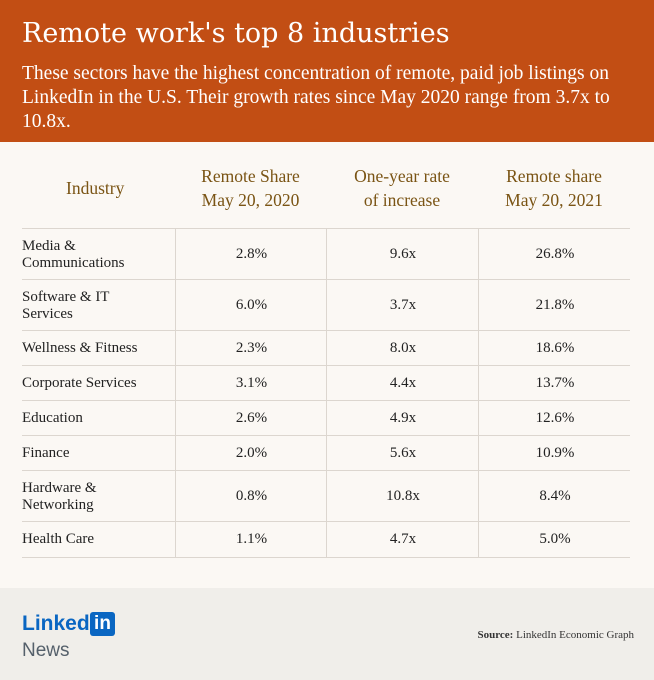 The image size is (654, 680). Describe the element at coordinates (554, 418) in the screenshot. I see `remote-share-2021-cell: 12.6%` at that location.